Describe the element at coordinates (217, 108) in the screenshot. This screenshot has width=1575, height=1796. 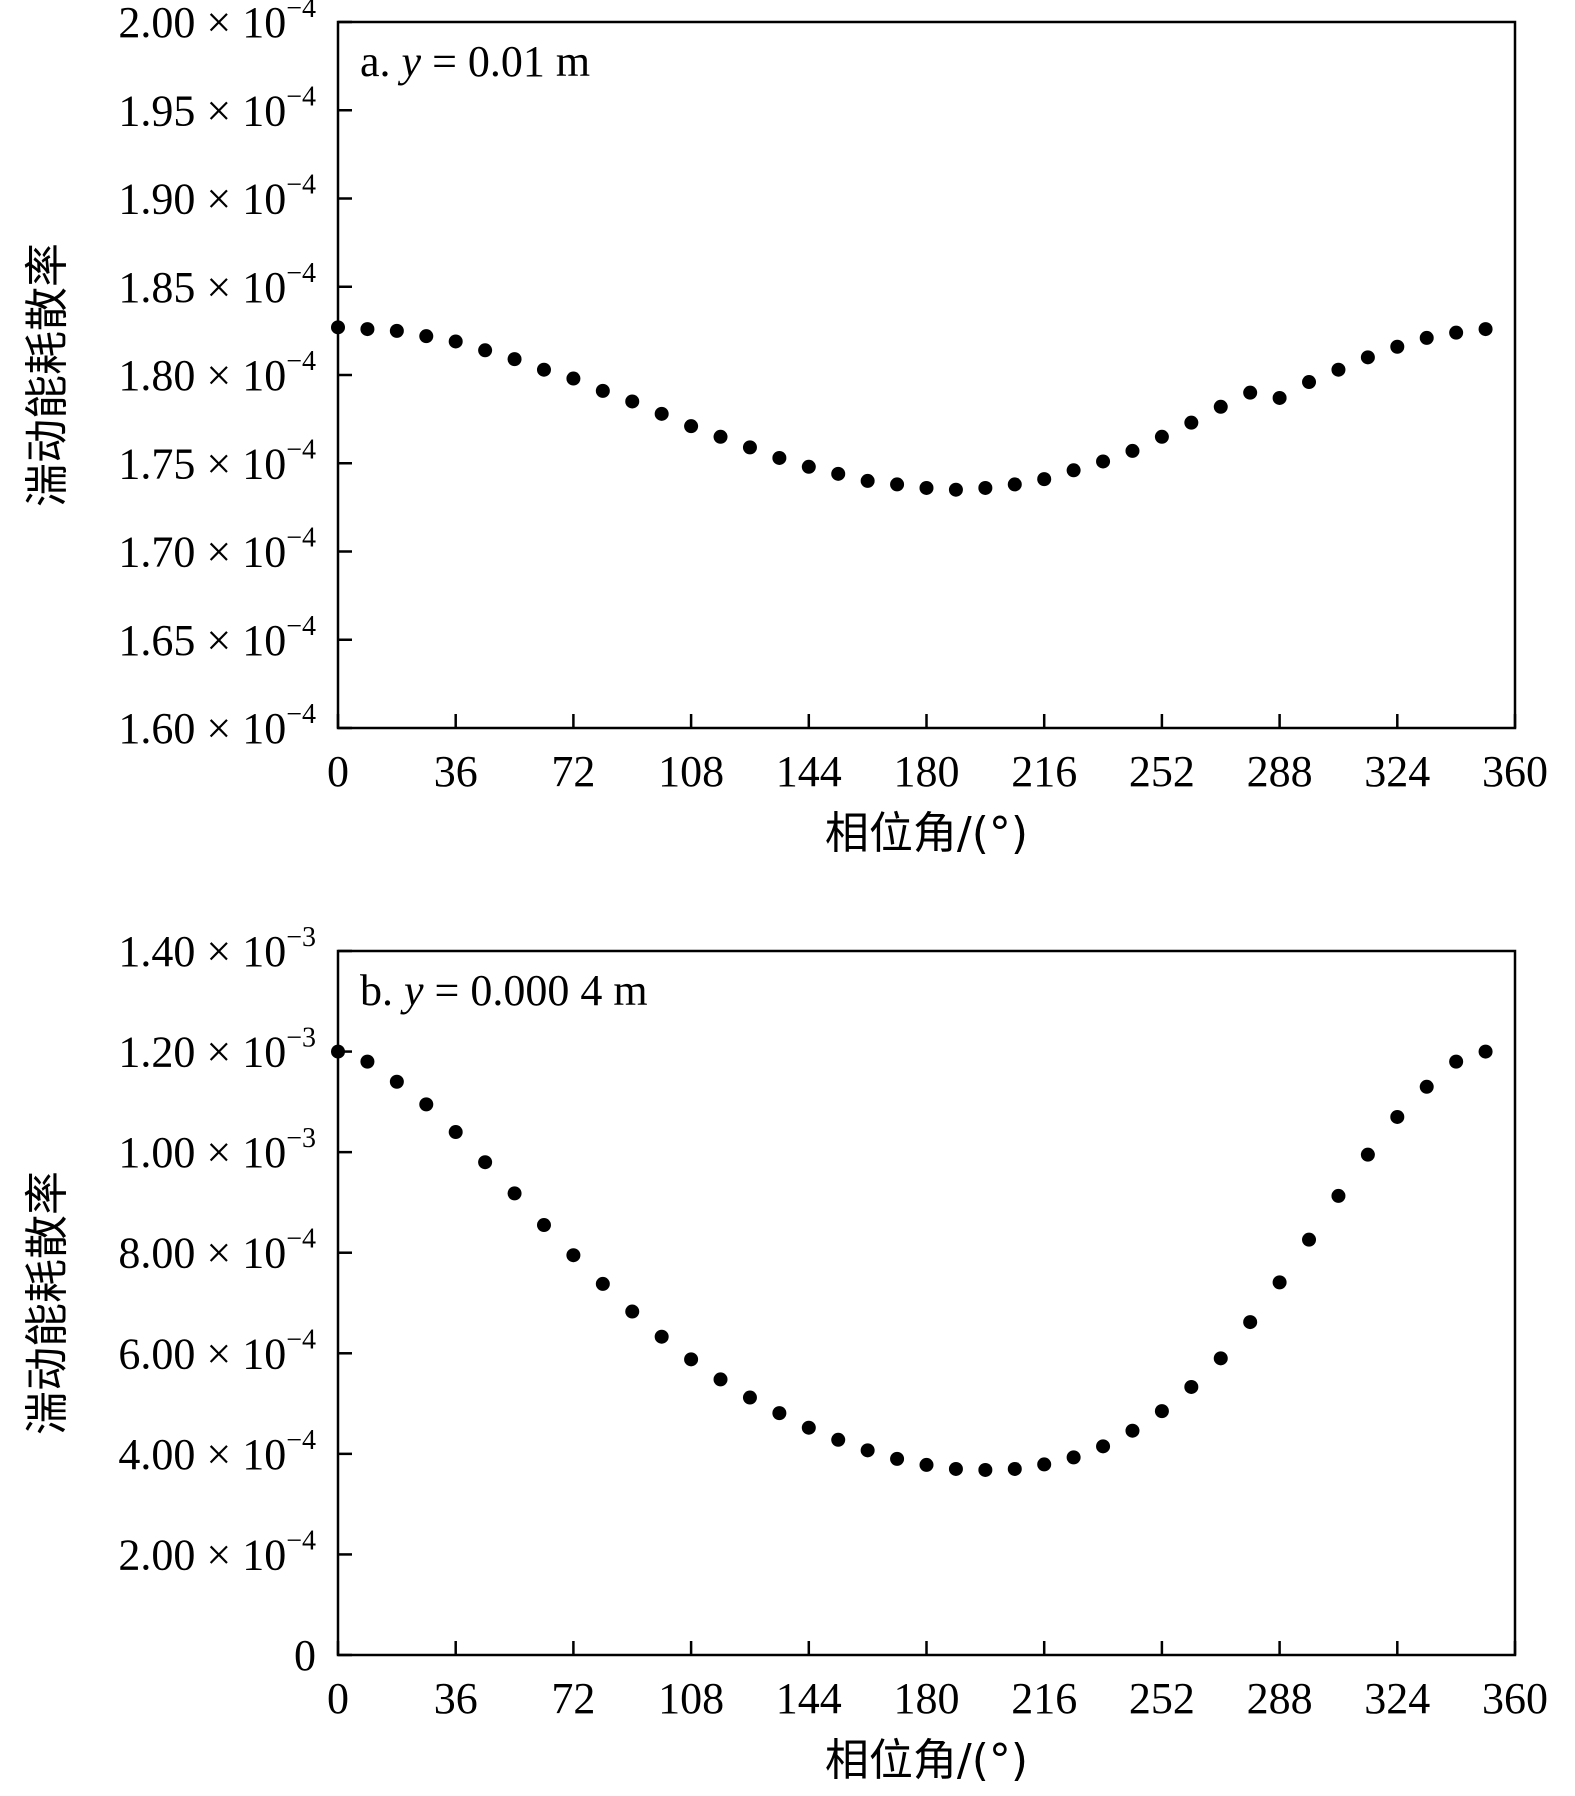
I see `y-tick-label: 1.95 × 10⁻⁴` at that location.